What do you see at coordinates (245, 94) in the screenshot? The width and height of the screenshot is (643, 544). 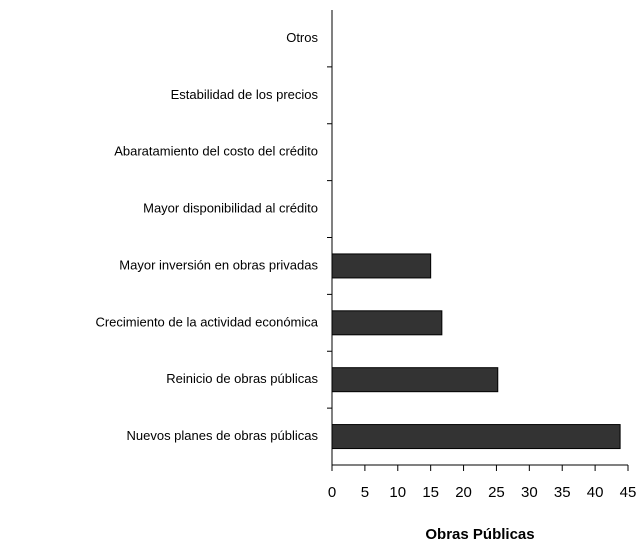 I see `y-tick-label: Estabilidad de los precios` at bounding box center [245, 94].